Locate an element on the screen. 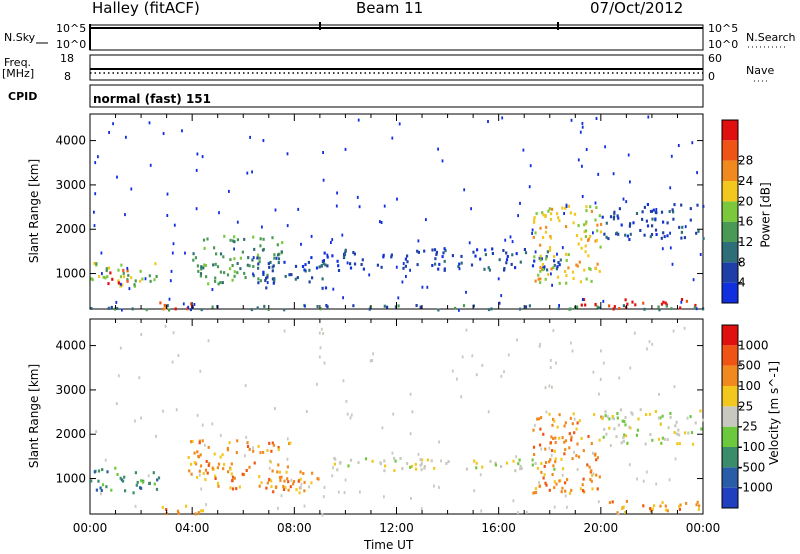  power-colorbar: 4 8 12 16 20 24 28 is located at coordinates (737, 211).